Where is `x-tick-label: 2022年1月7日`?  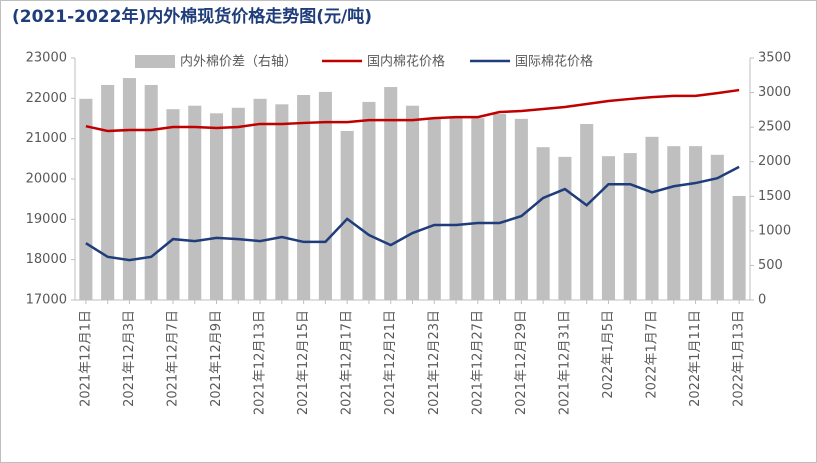
x-tick-label: 2022年1月7日 is located at coordinates (652, 354).